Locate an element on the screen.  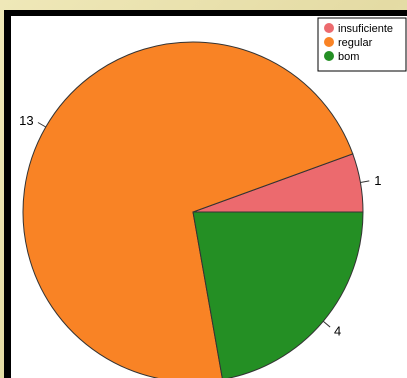
legend-swatch-bom is located at coordinates (329, 56).